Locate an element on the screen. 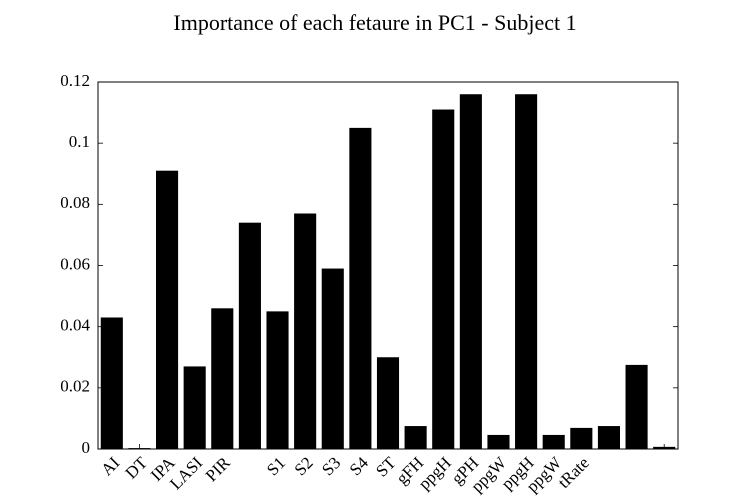 The image size is (750, 500). x-tick-label: PIR is located at coordinates (218, 469).